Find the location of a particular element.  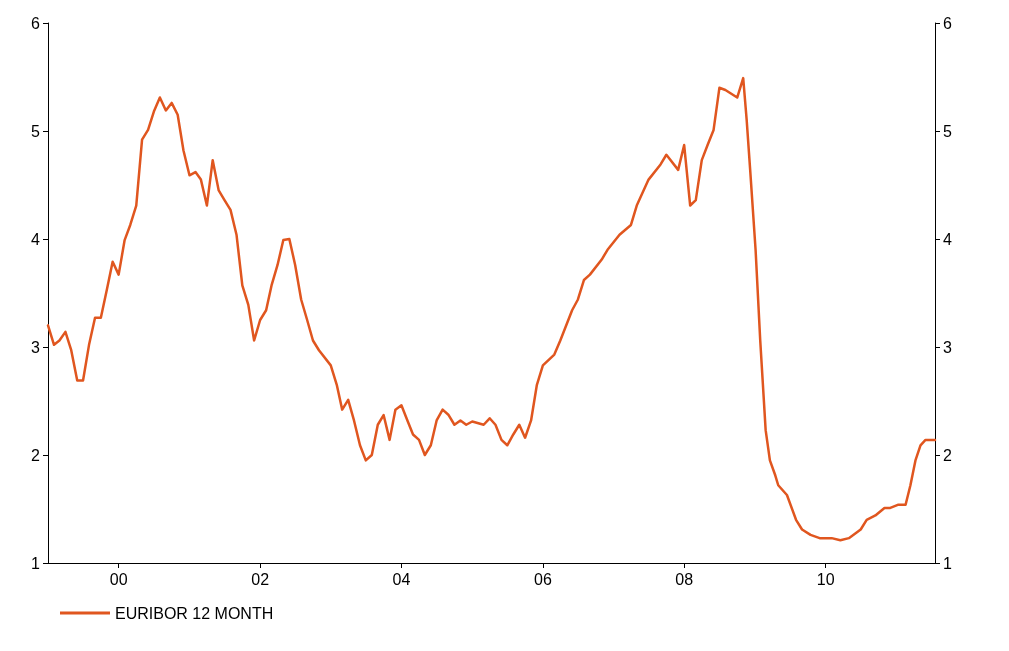

y-tick-label: 1 is located at coordinates (36, 563).